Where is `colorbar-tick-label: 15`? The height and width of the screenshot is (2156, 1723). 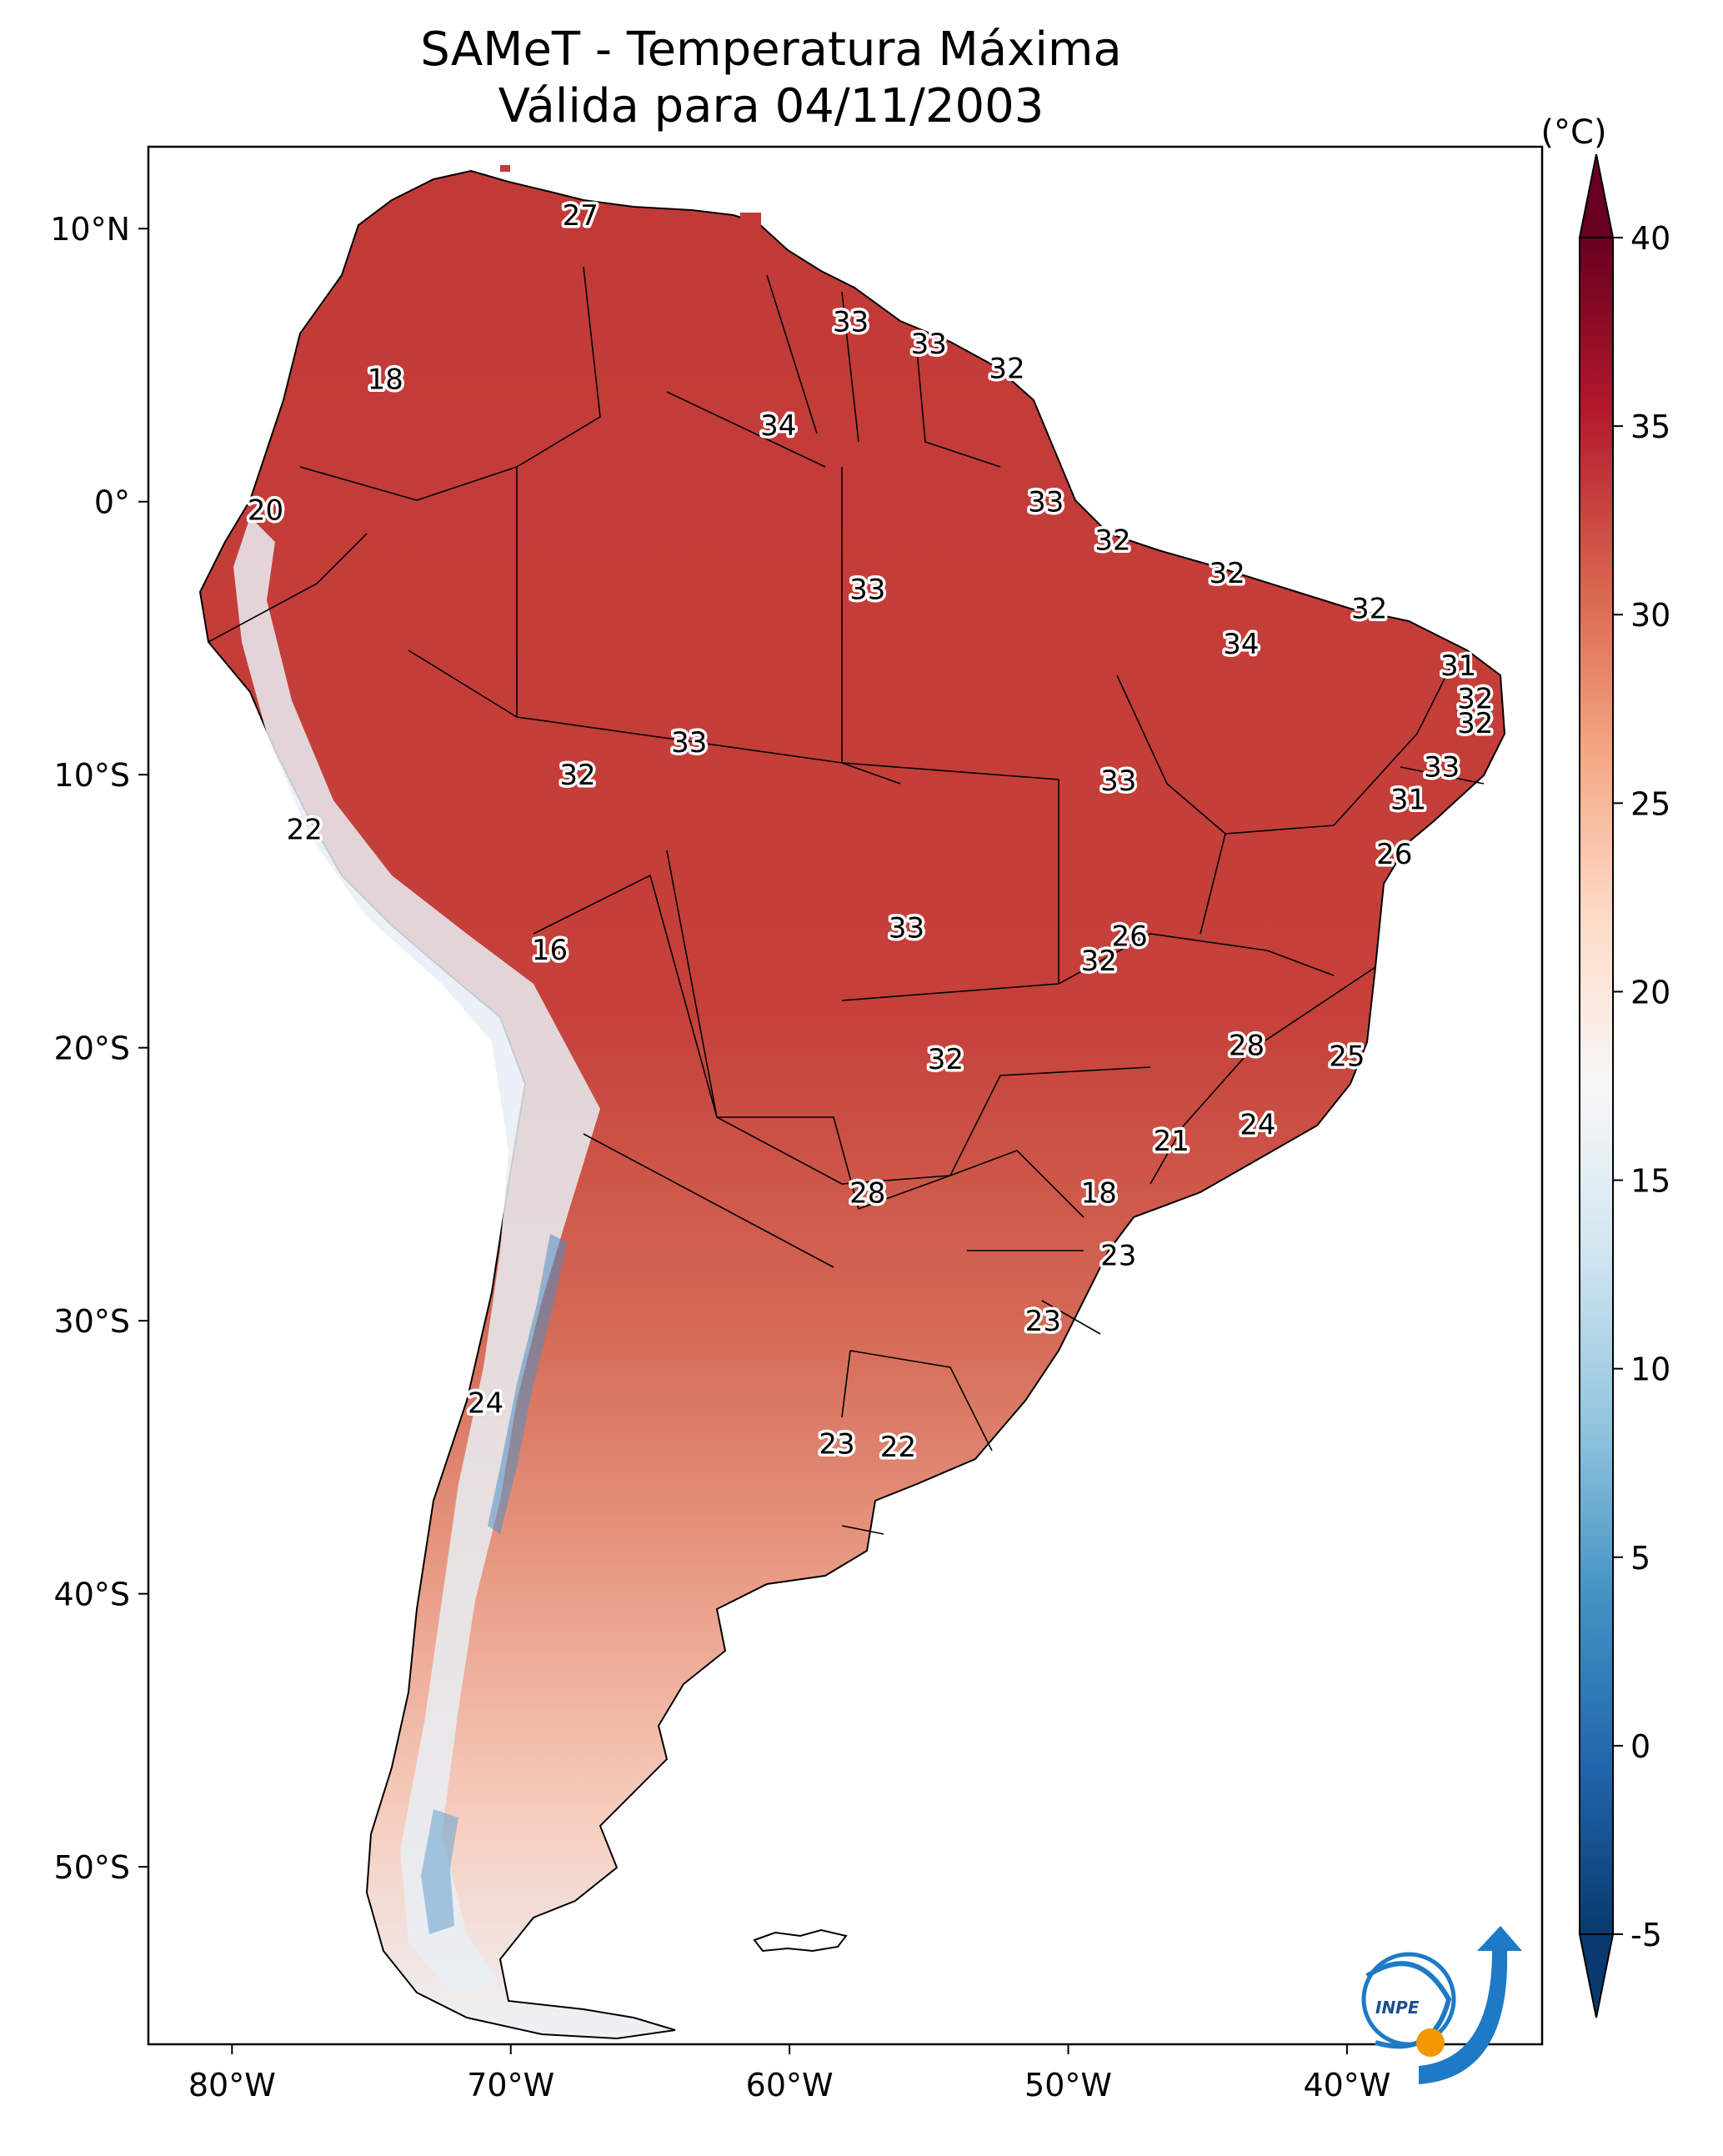
colorbar-tick-label: 15 is located at coordinates (1650, 1181).